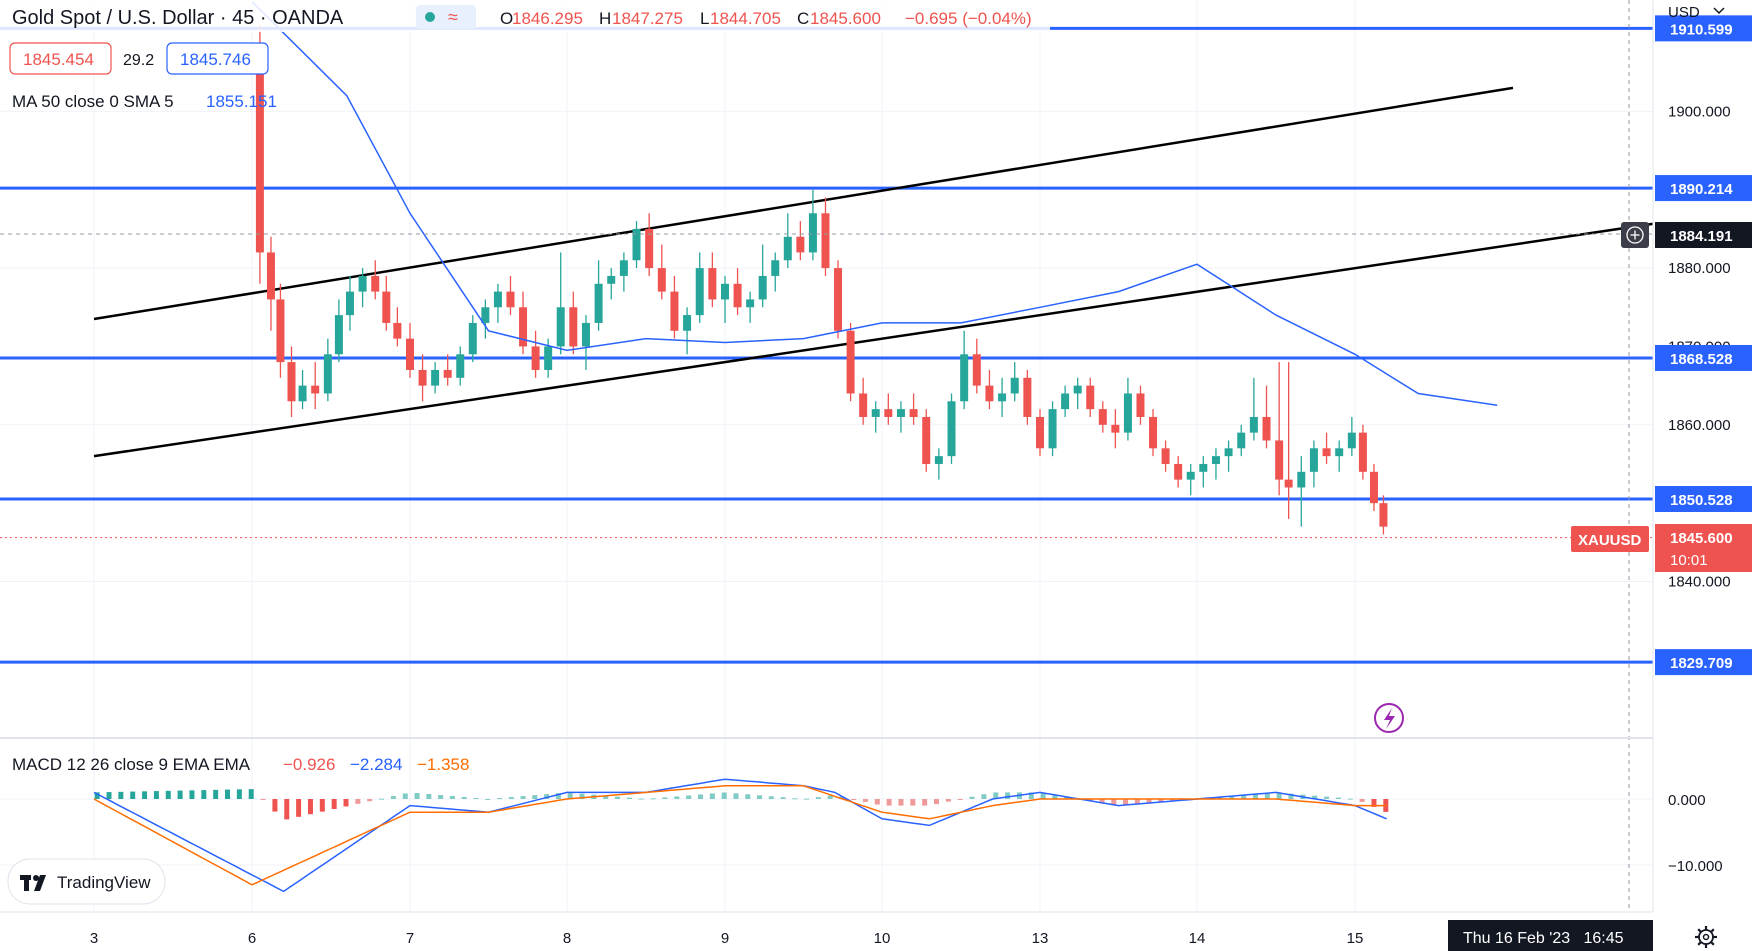 The height and width of the screenshot is (951, 1752). I want to click on high-value: 1847.275, so click(647, 18).